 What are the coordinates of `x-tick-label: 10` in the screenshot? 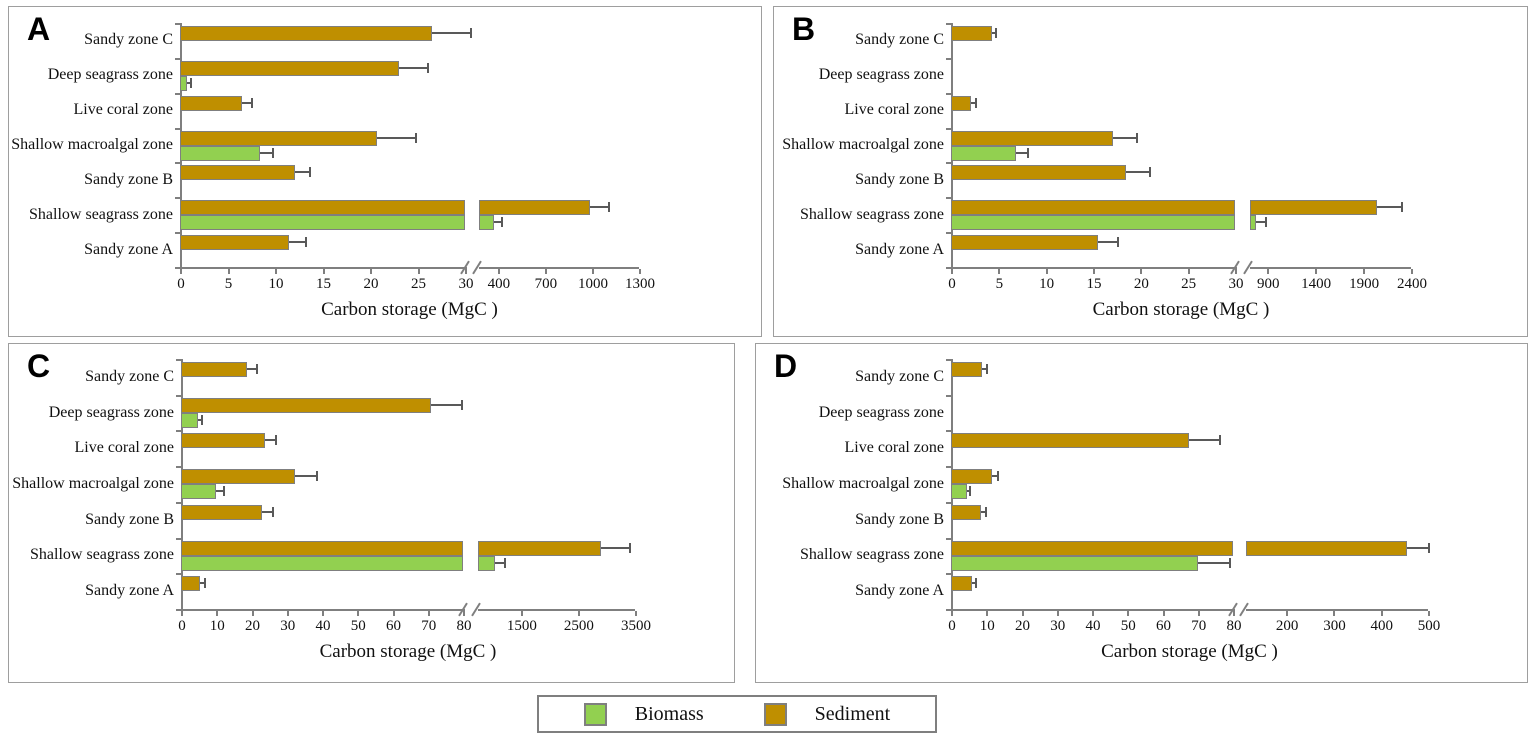 It's located at (217, 626).